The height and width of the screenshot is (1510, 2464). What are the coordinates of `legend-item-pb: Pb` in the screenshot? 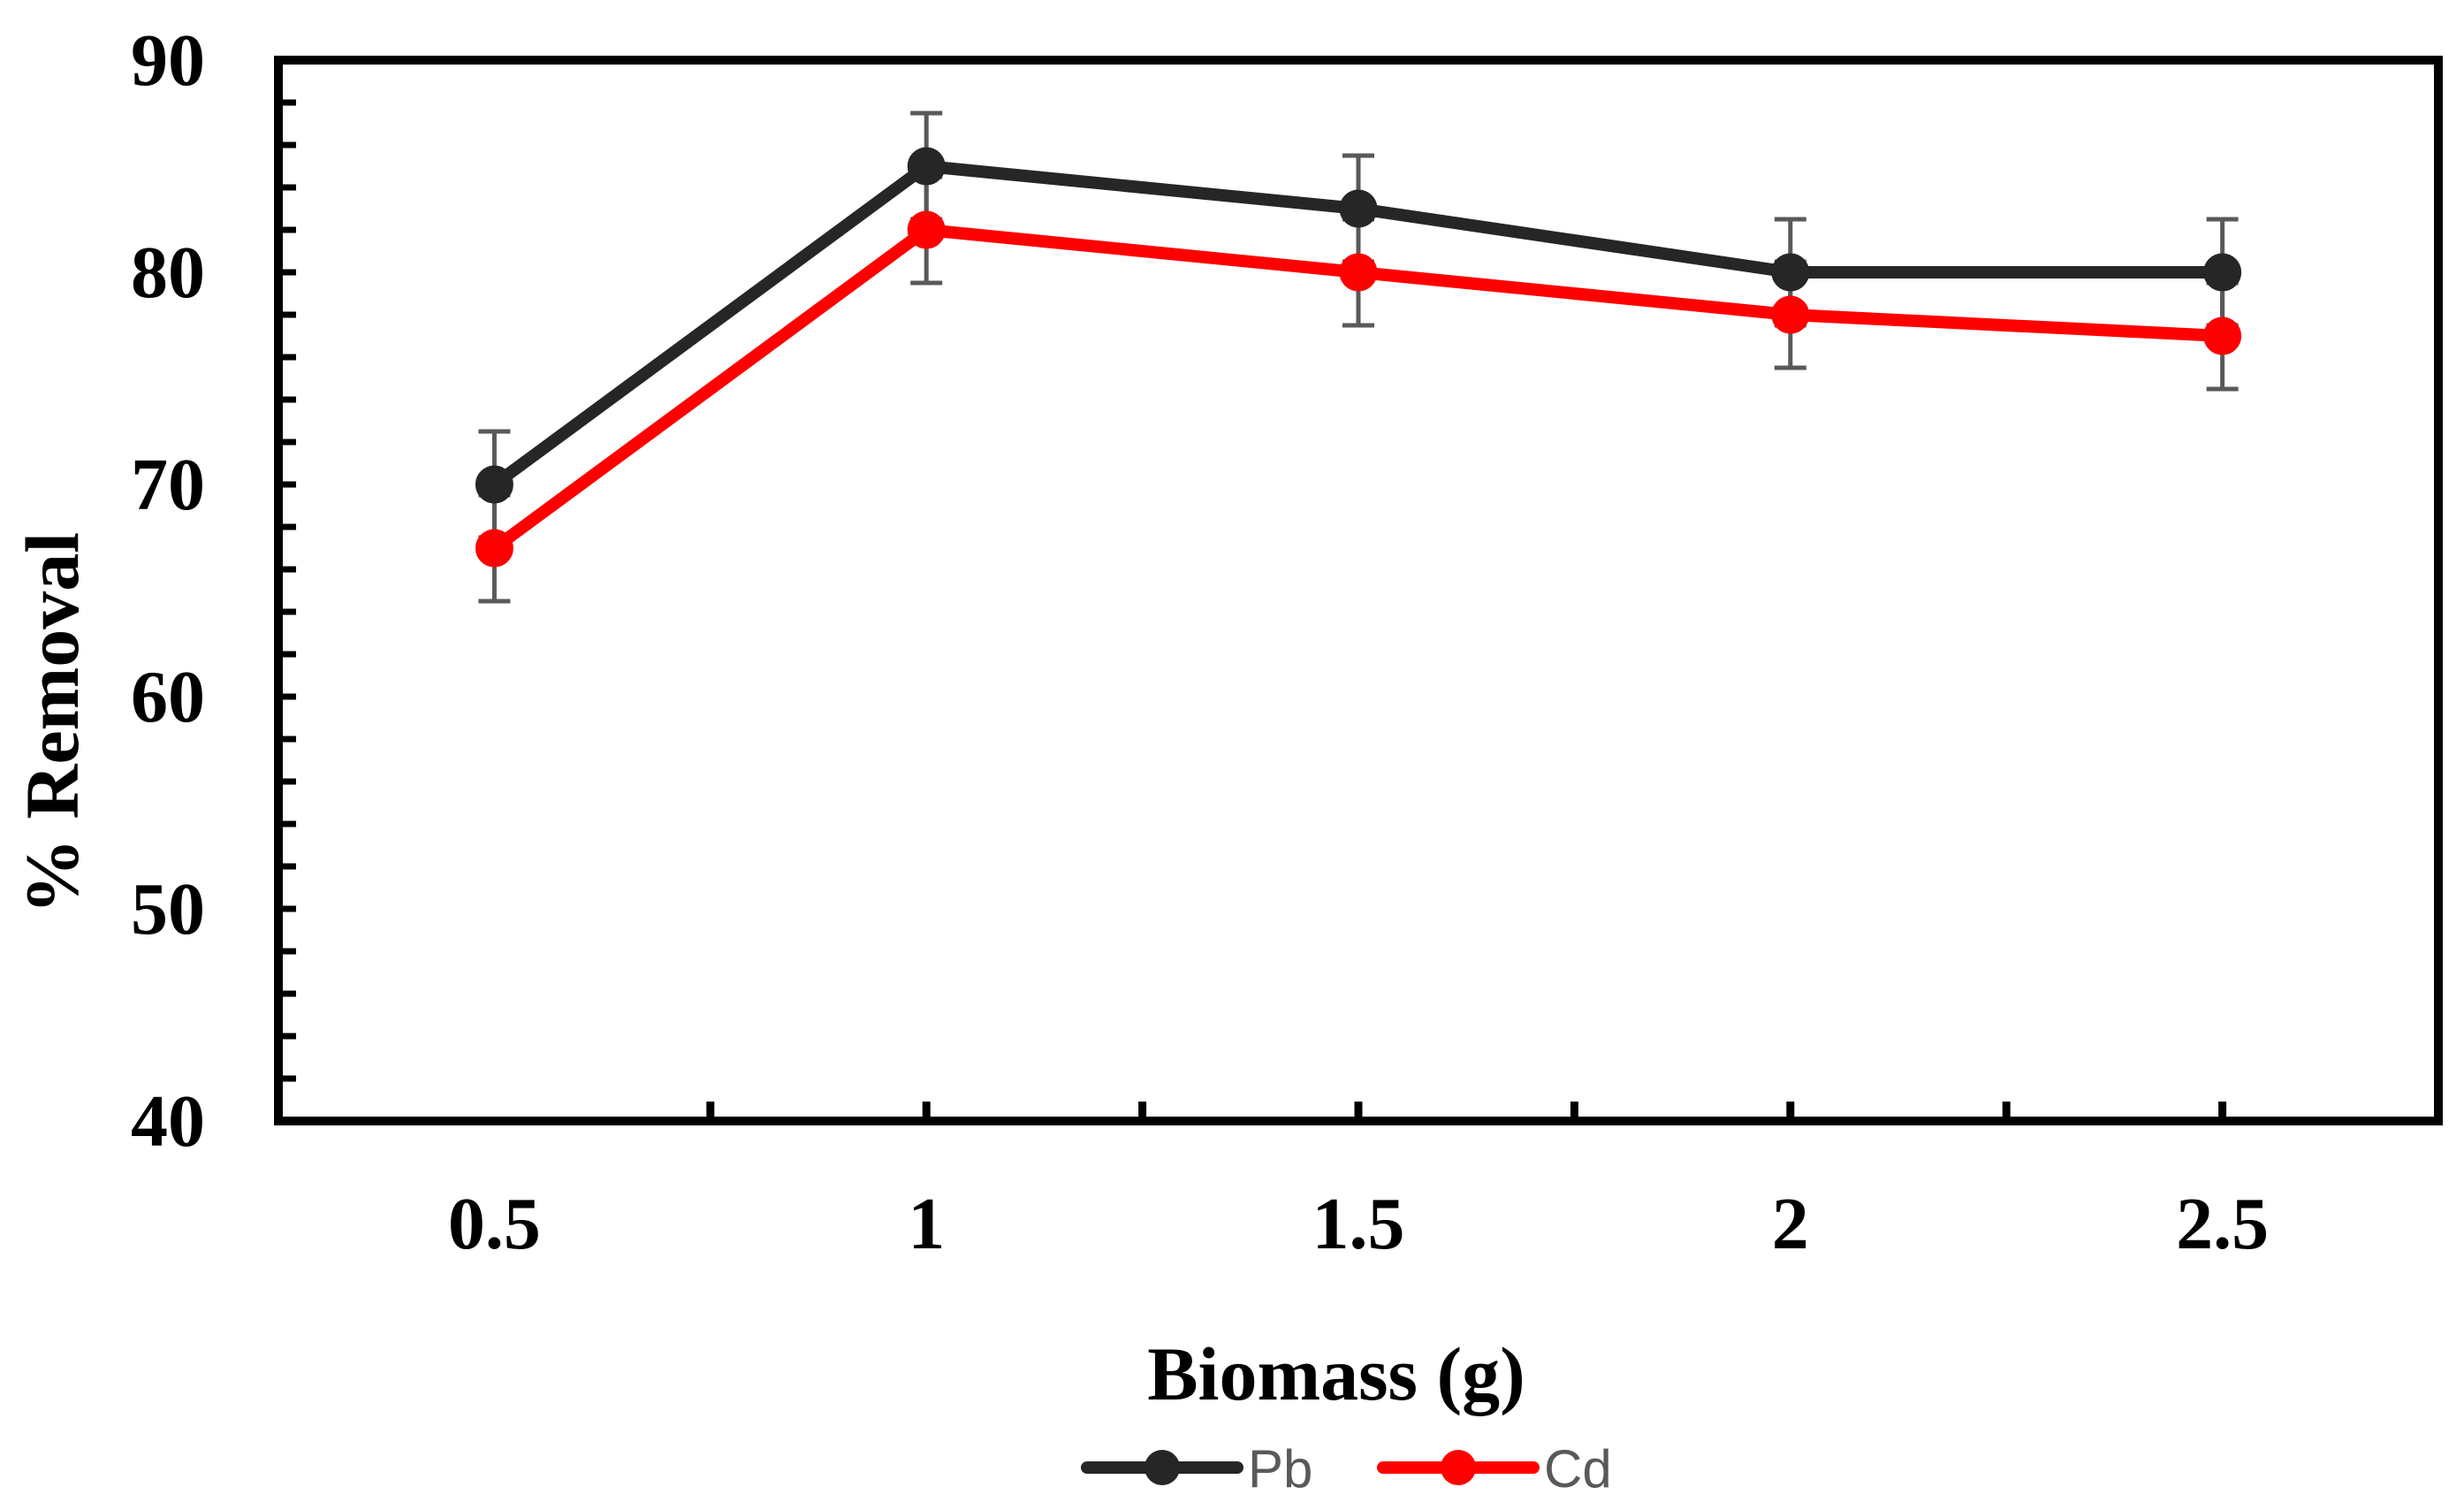 It's located at (1196, 1469).